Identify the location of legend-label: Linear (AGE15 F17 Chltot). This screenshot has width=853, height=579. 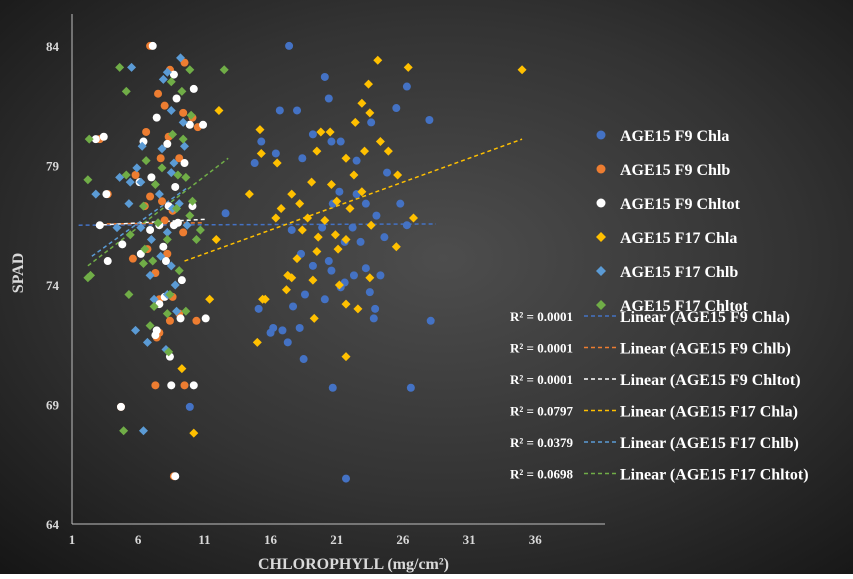
(714, 475).